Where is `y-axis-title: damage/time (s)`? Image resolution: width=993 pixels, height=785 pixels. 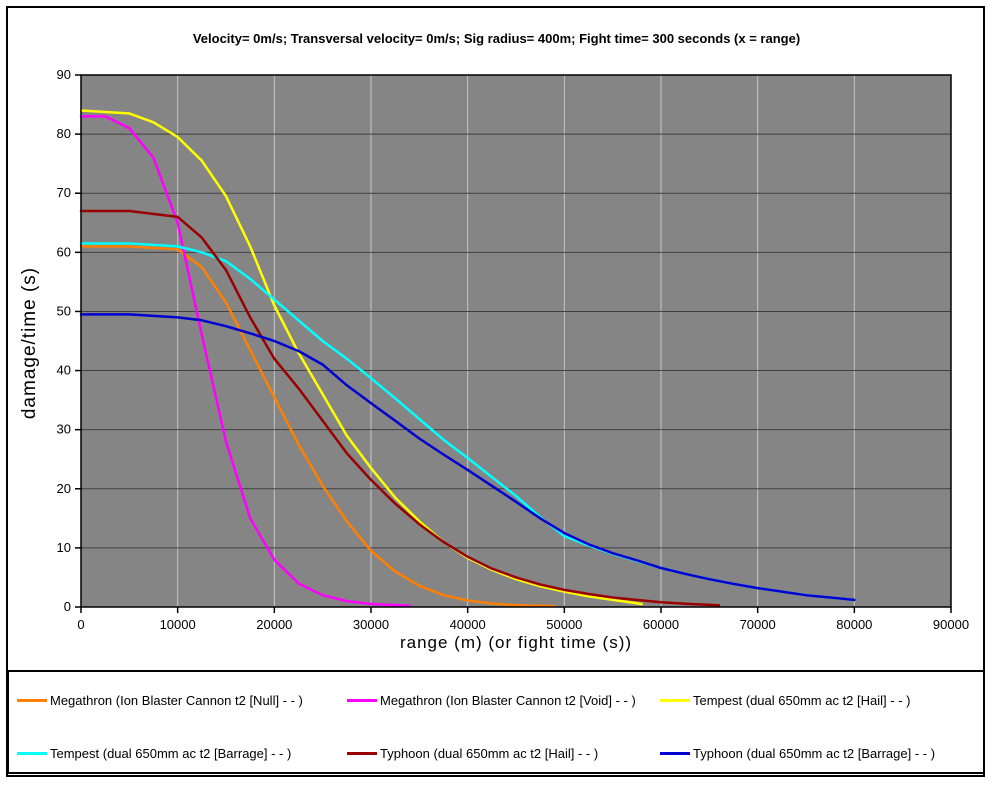 y-axis-title: damage/time (s) is located at coordinates (29, 343).